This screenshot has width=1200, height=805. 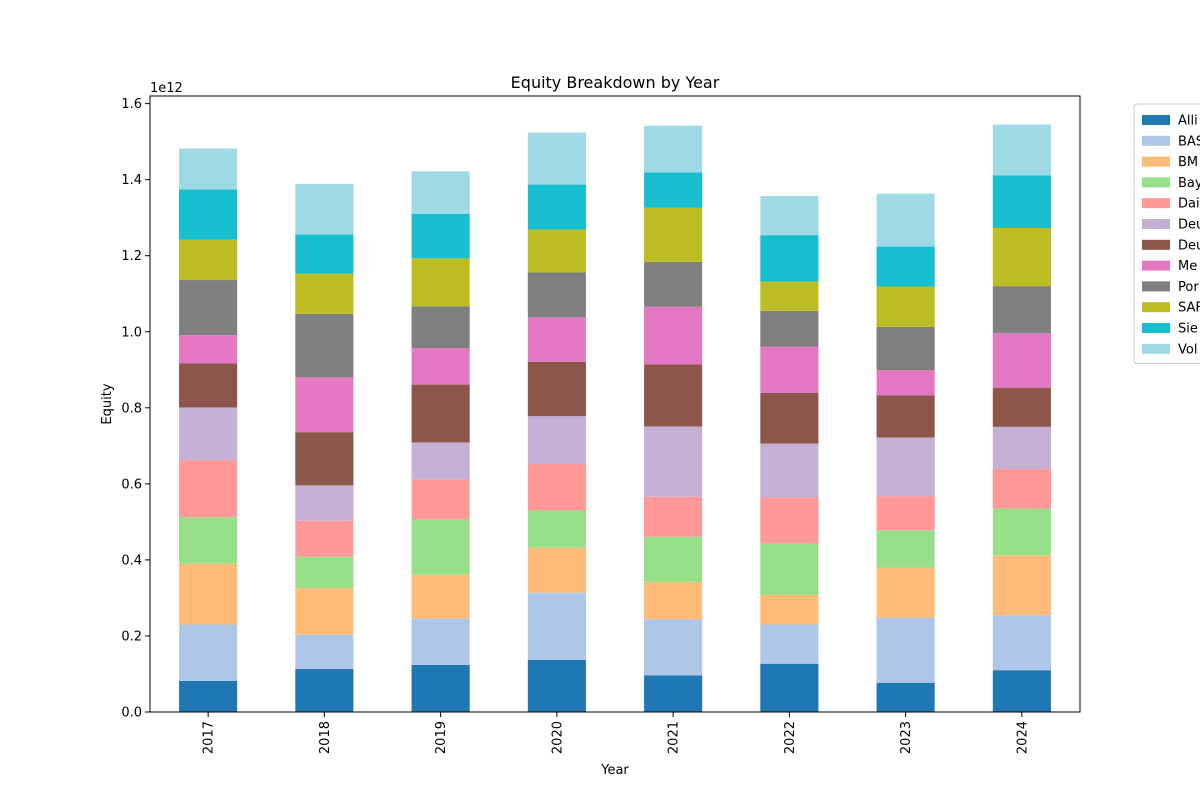 What do you see at coordinates (131, 560) in the screenshot?
I see `y-tick-label: 0.4` at bounding box center [131, 560].